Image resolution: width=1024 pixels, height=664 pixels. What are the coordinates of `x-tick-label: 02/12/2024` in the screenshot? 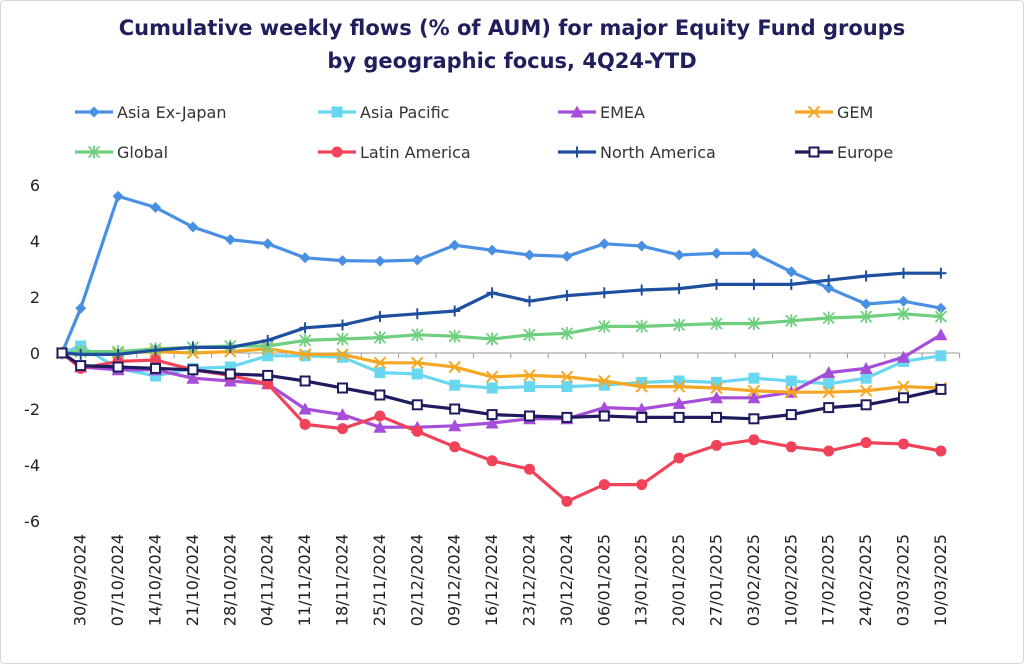 It's located at (416, 580).